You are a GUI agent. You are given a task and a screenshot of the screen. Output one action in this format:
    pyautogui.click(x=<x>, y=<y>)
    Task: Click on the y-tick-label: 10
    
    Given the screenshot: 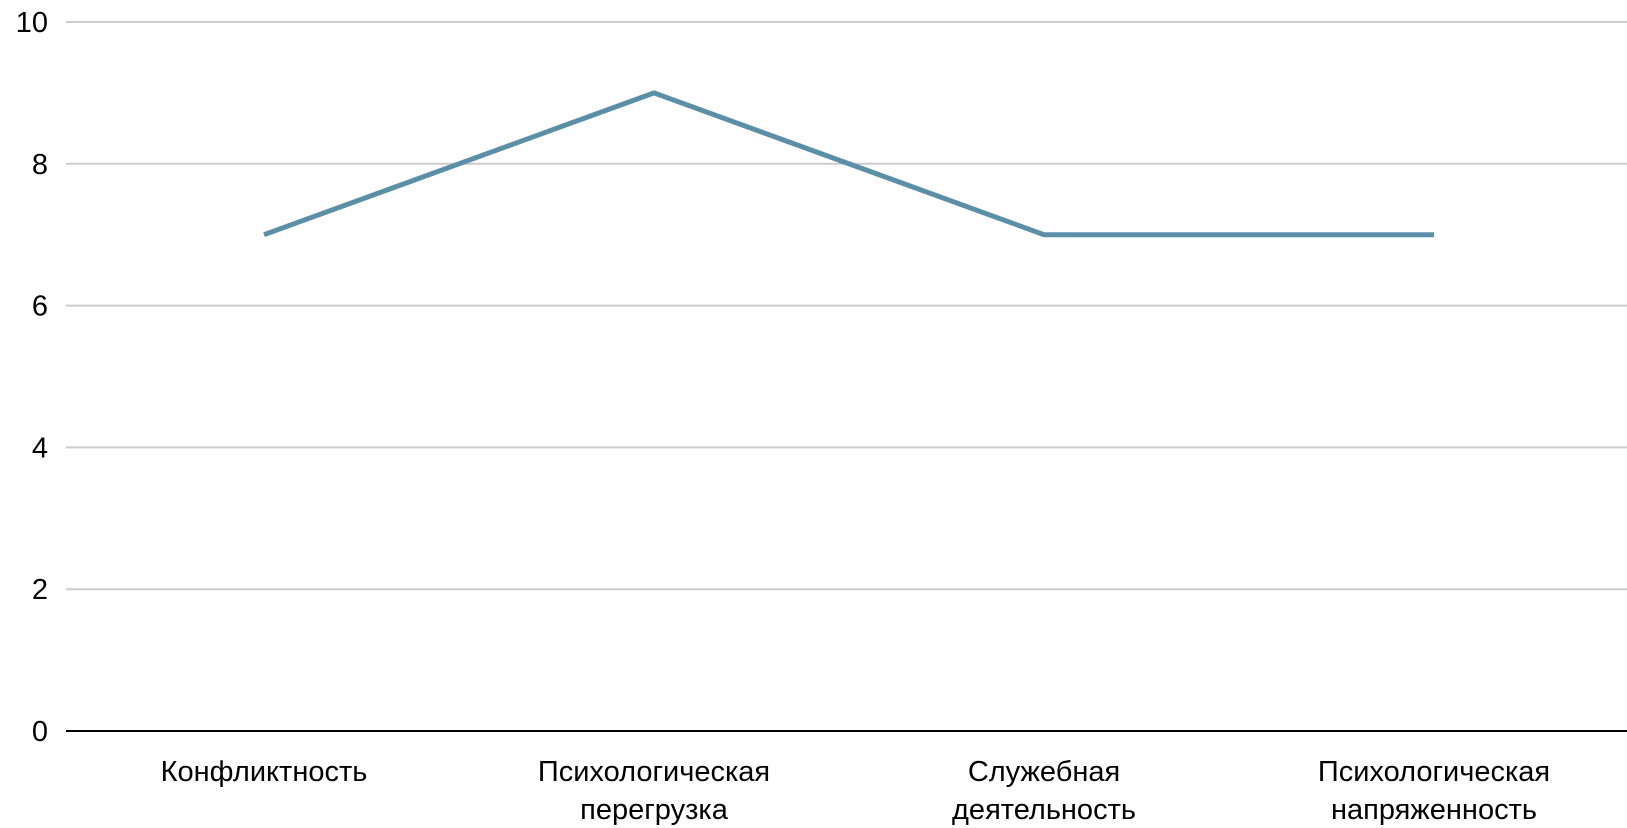 What is the action you would take?
    pyautogui.click(x=32, y=23)
    